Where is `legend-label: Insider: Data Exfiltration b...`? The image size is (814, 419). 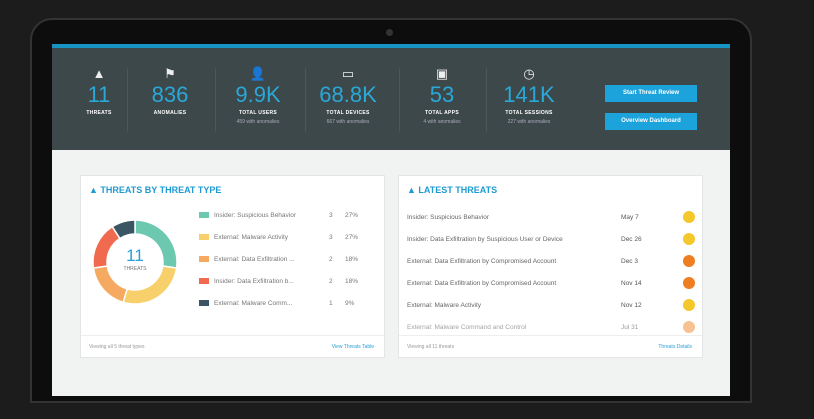 legend-label: Insider: Data Exfiltration b... is located at coordinates (254, 281).